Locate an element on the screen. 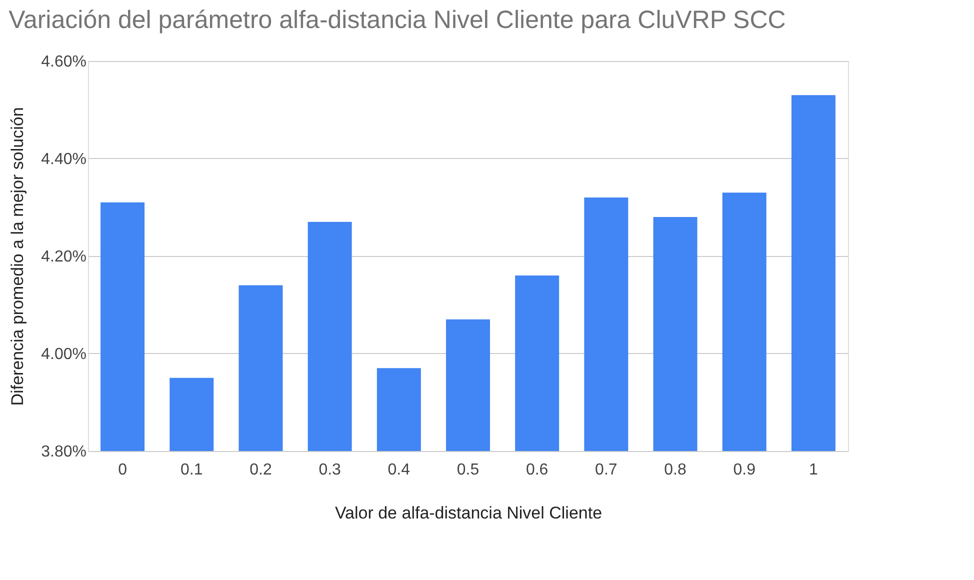 The height and width of the screenshot is (580, 974). x-tick-label: 0.7 is located at coordinates (606, 470).